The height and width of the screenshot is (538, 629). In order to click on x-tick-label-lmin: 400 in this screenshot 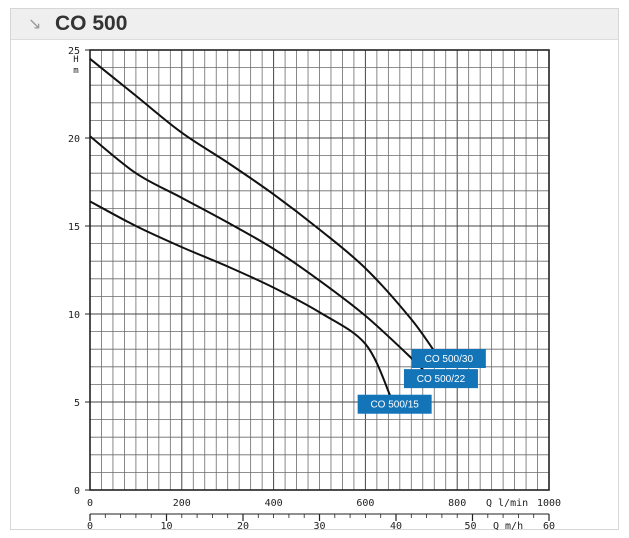, I will do `click(274, 503)`.